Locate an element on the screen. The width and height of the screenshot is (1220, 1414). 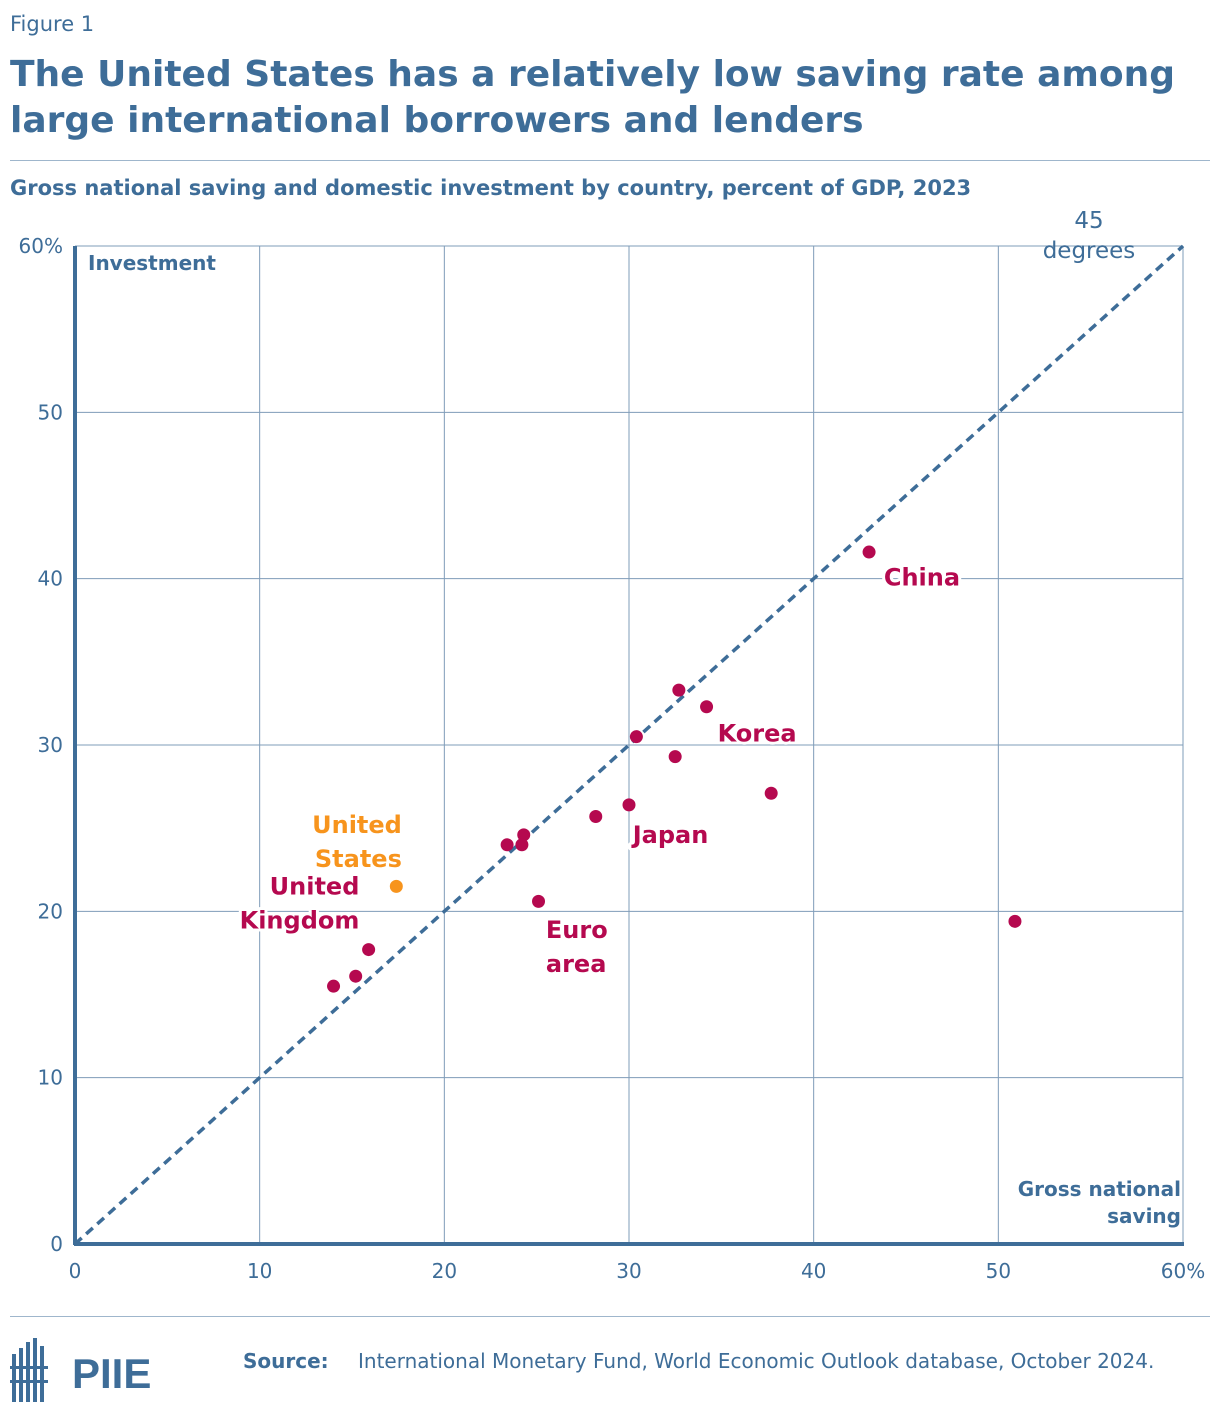
point-annotation-line: China is located at coordinates (922, 577).